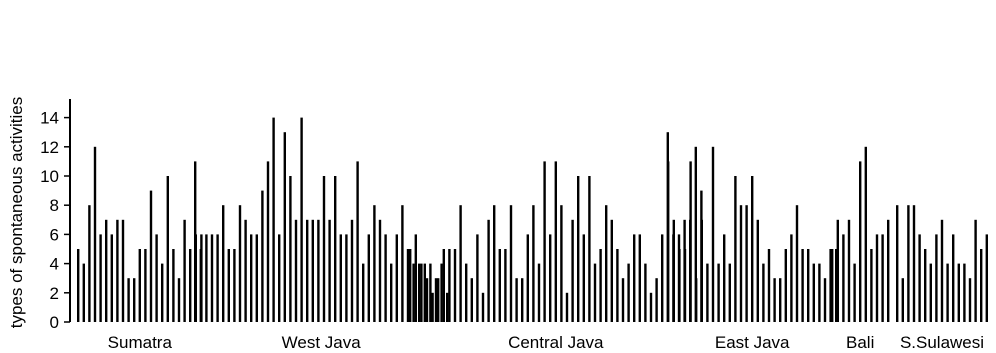 The height and width of the screenshot is (353, 996). What do you see at coordinates (55, 220) in the screenshot?
I see `y-ticks: 0 2 4 6 8 10 12 14` at bounding box center [55, 220].